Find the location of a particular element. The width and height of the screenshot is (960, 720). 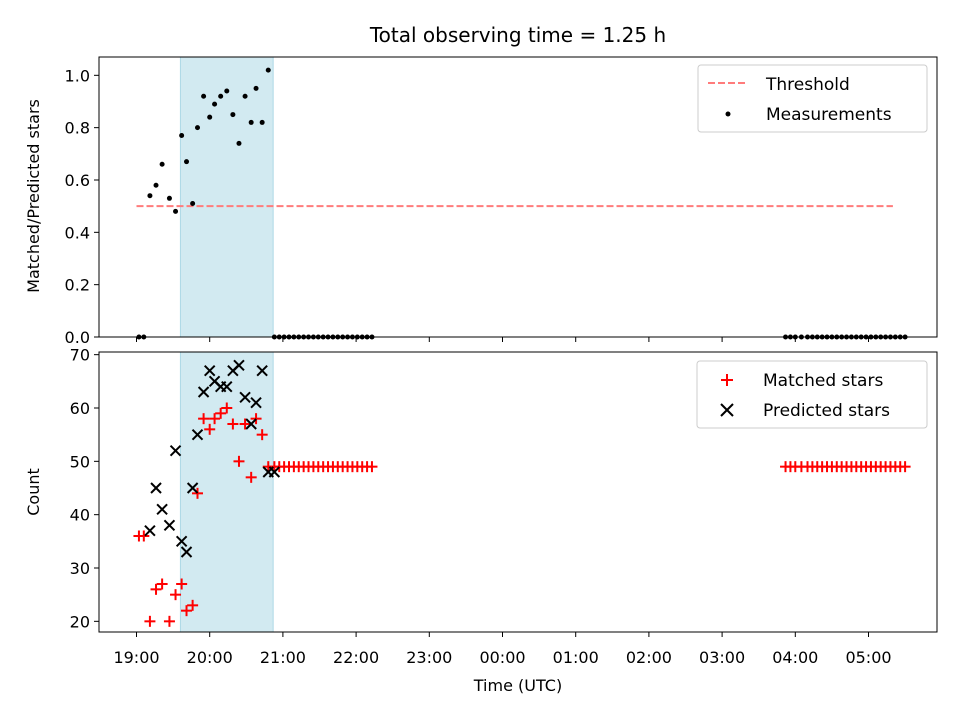

x-axis-label: Time (UTC) is located at coordinates (517, 685).